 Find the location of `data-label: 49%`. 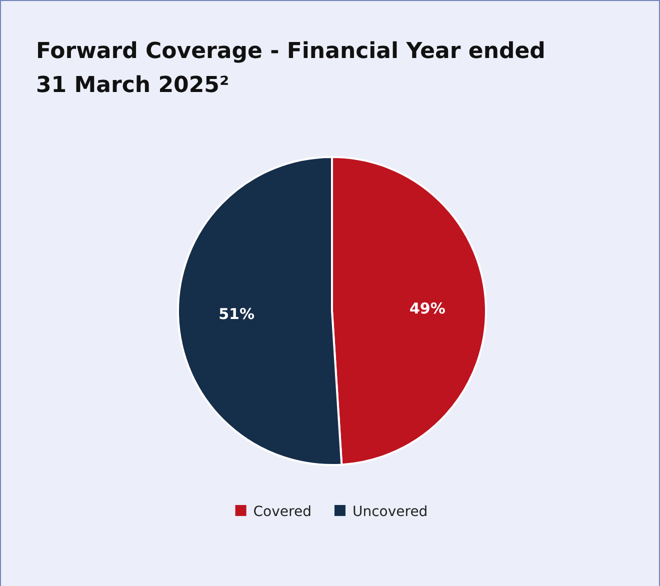

data-label: 49% is located at coordinates (427, 308).